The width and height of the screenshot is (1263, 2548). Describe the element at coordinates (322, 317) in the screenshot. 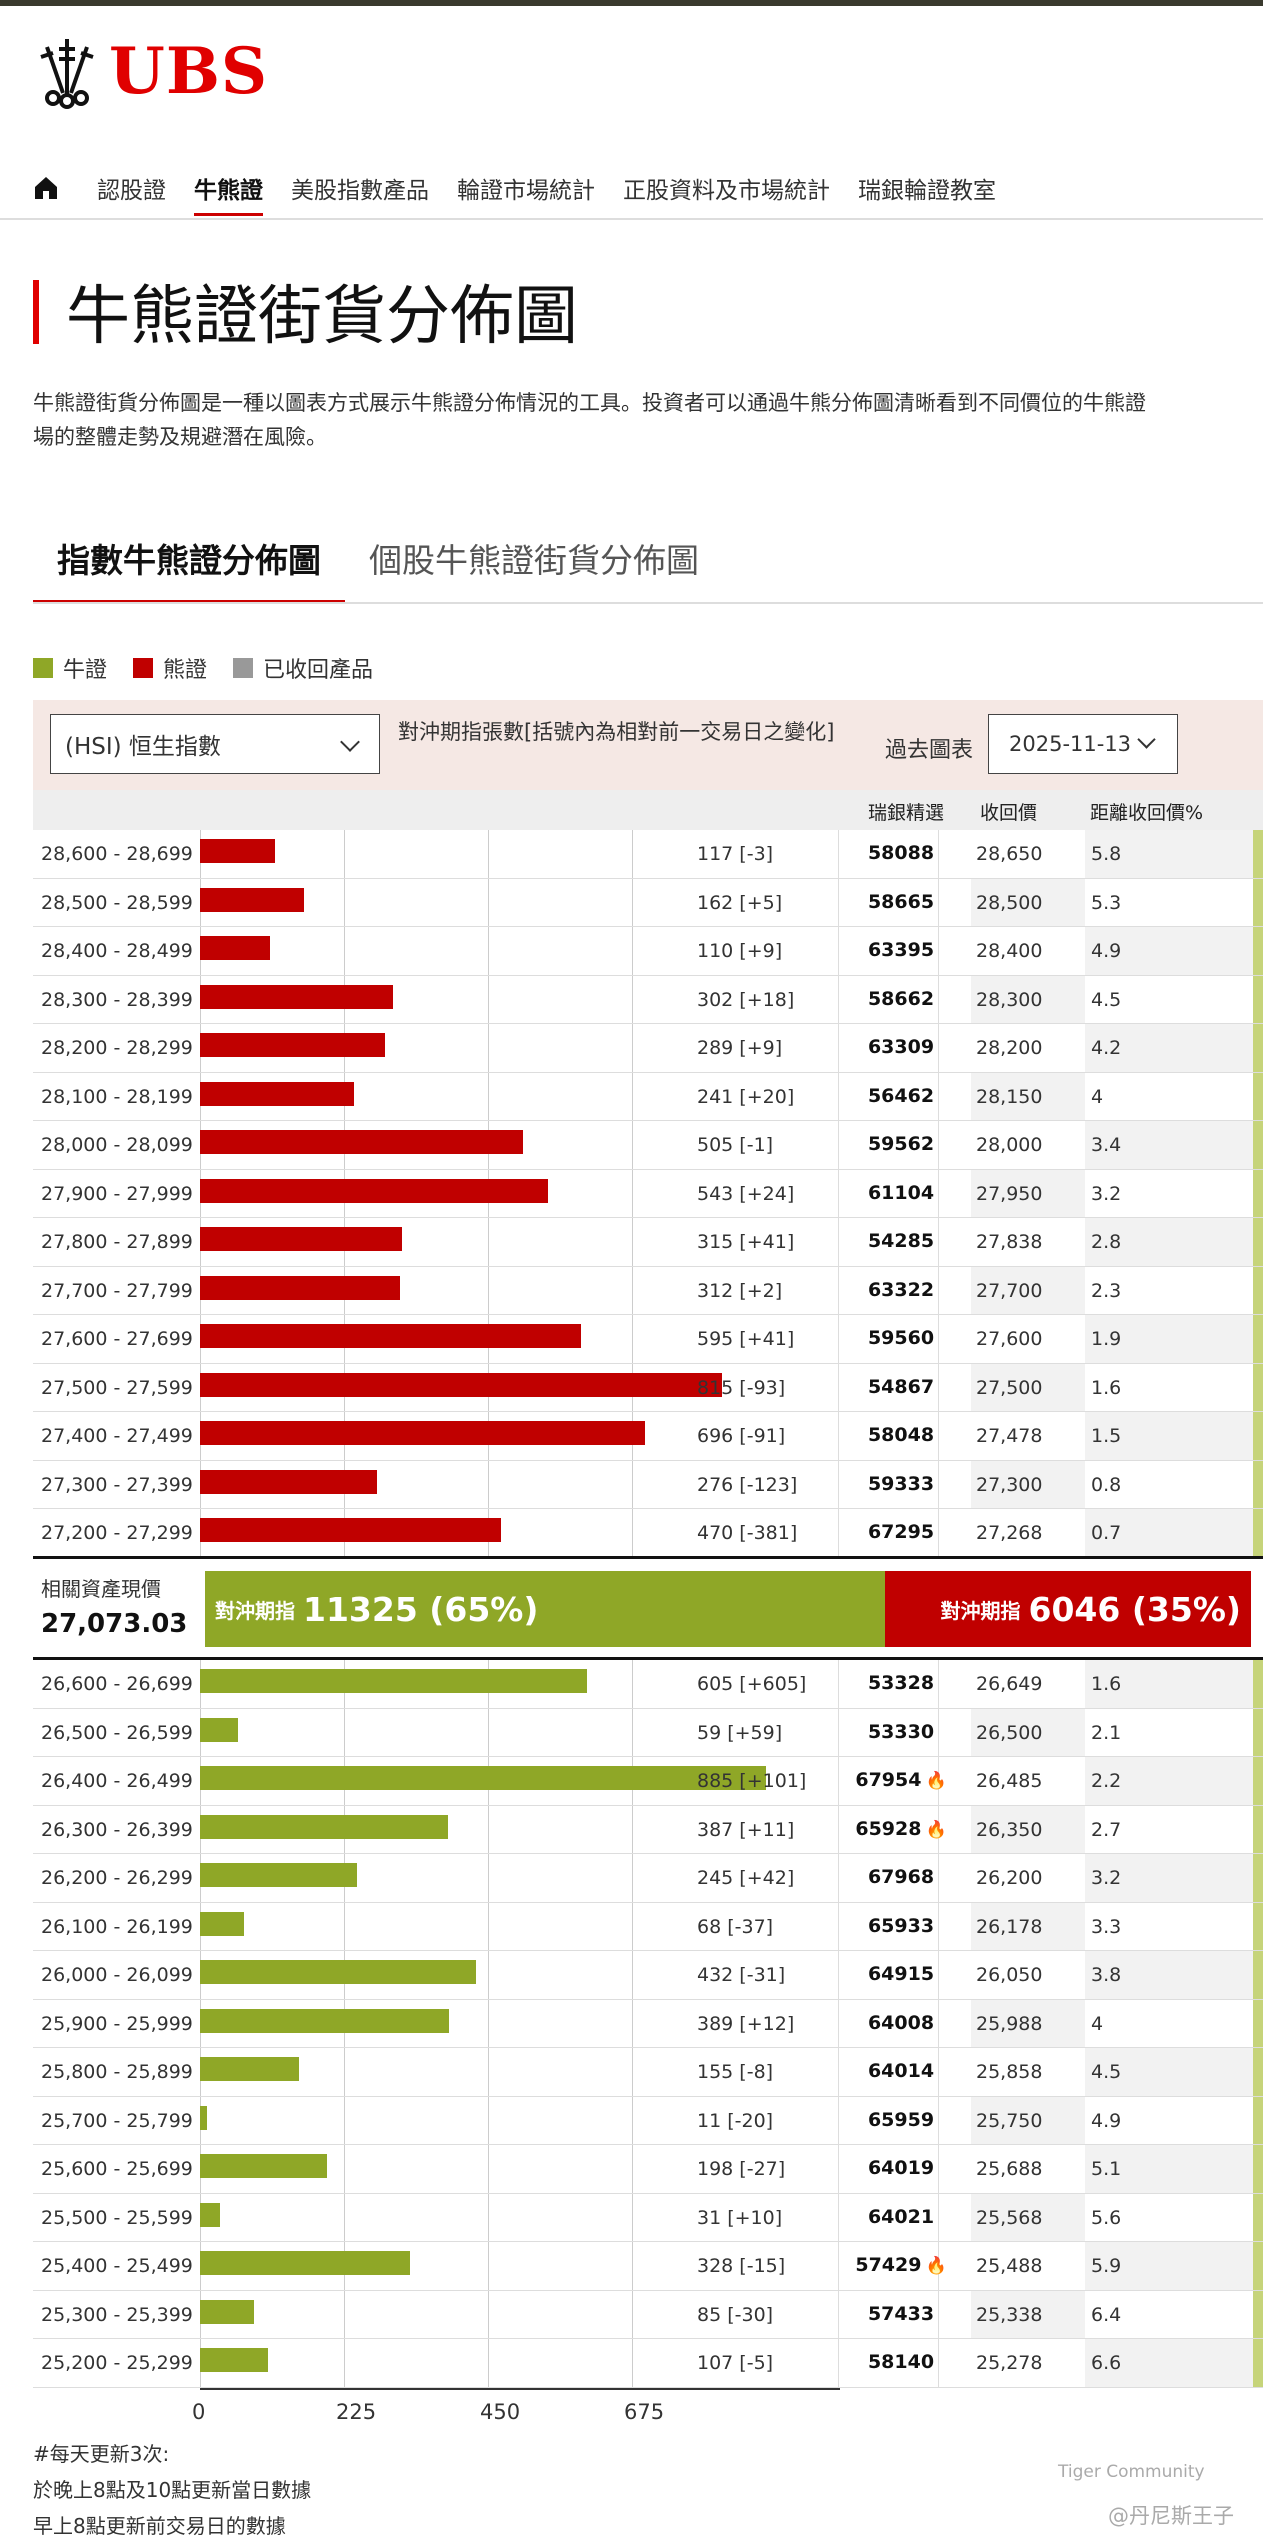

I see `page-title: 牛熊證街貨分佈圖` at that location.